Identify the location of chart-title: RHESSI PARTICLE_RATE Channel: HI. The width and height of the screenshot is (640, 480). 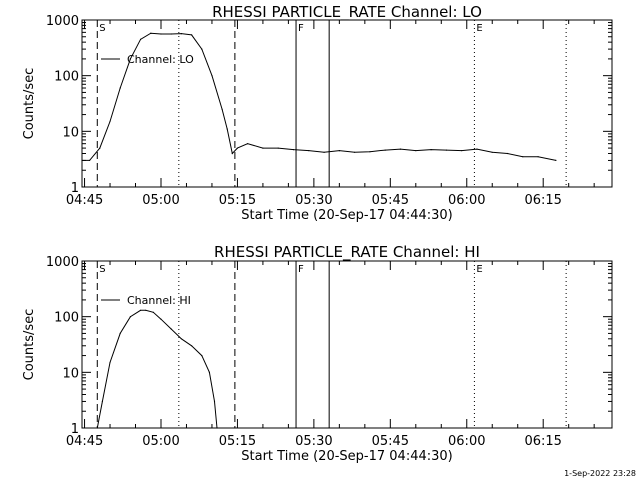
(347, 252).